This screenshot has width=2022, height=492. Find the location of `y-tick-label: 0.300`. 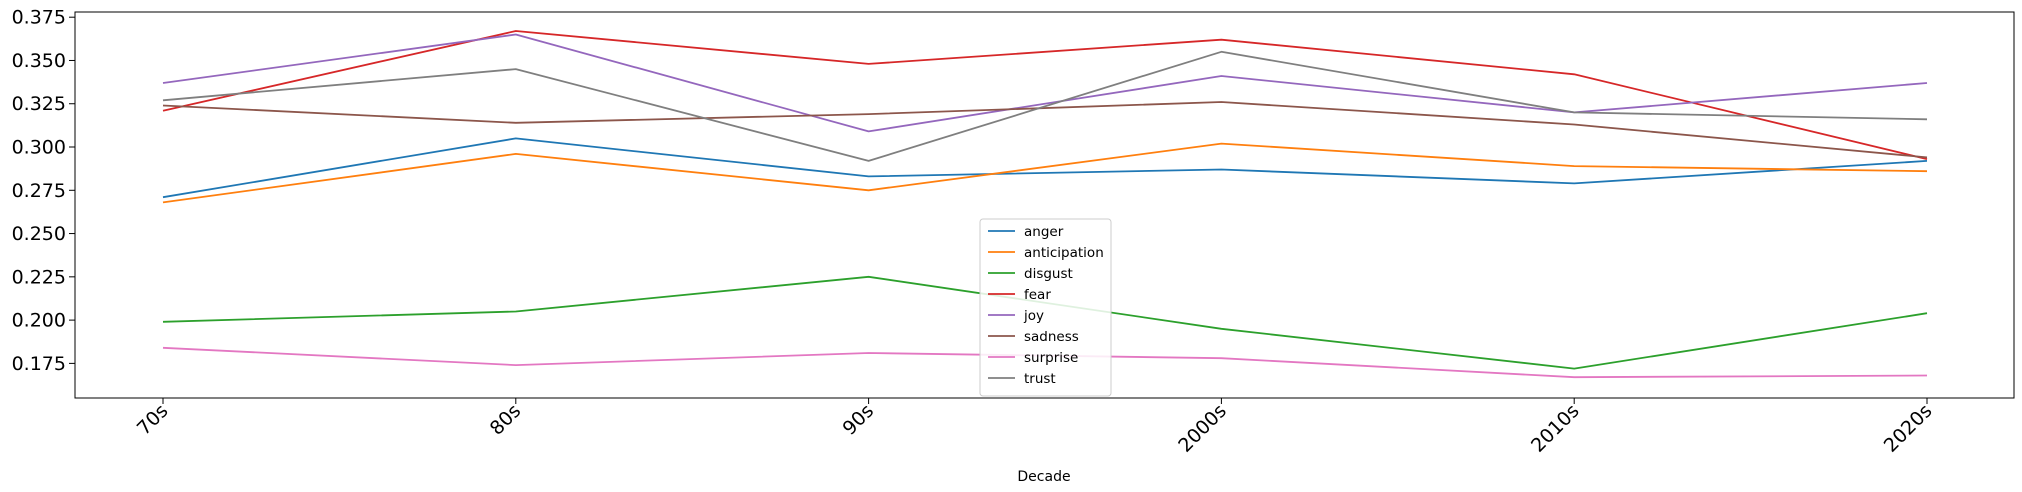

y-tick-label: 0.300 is located at coordinates (39, 148).